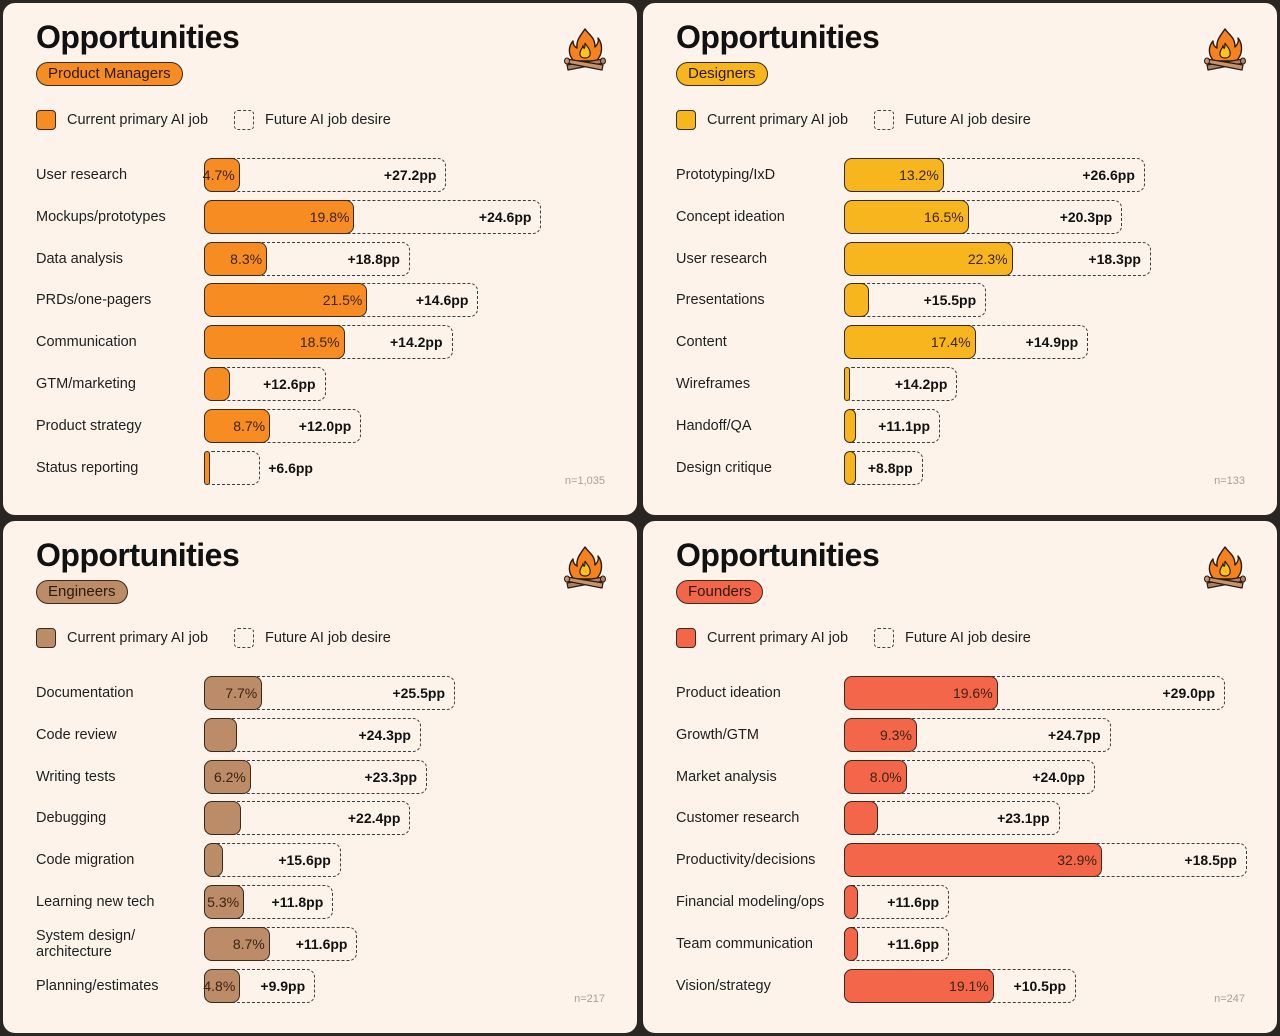  Describe the element at coordinates (726, 175) in the screenshot. I see `category-label: Prototyping/IxD` at that location.